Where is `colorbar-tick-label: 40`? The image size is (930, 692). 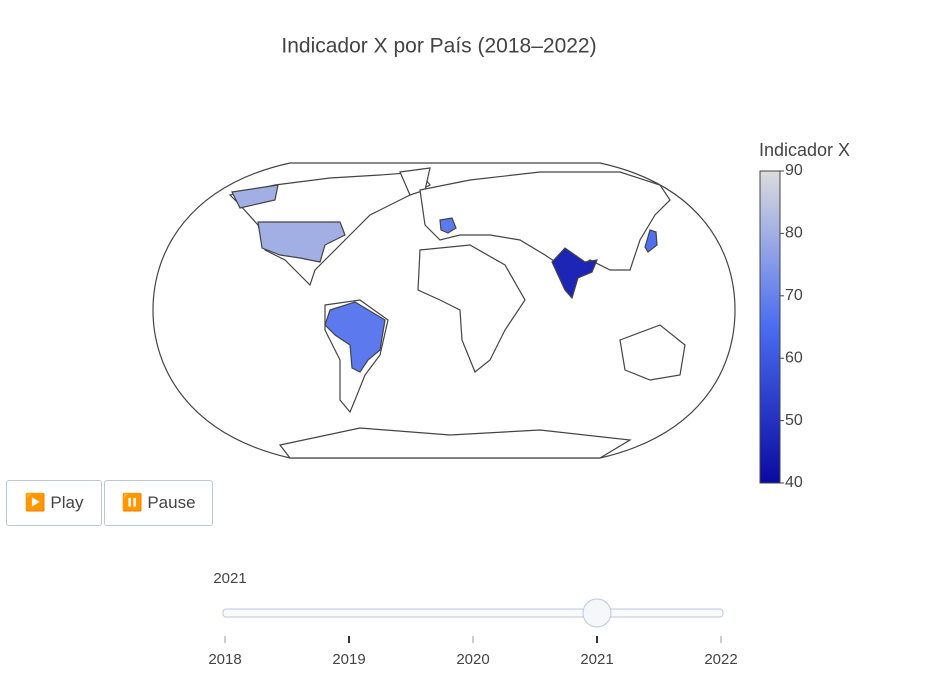
colorbar-tick-label: 40 is located at coordinates (794, 482).